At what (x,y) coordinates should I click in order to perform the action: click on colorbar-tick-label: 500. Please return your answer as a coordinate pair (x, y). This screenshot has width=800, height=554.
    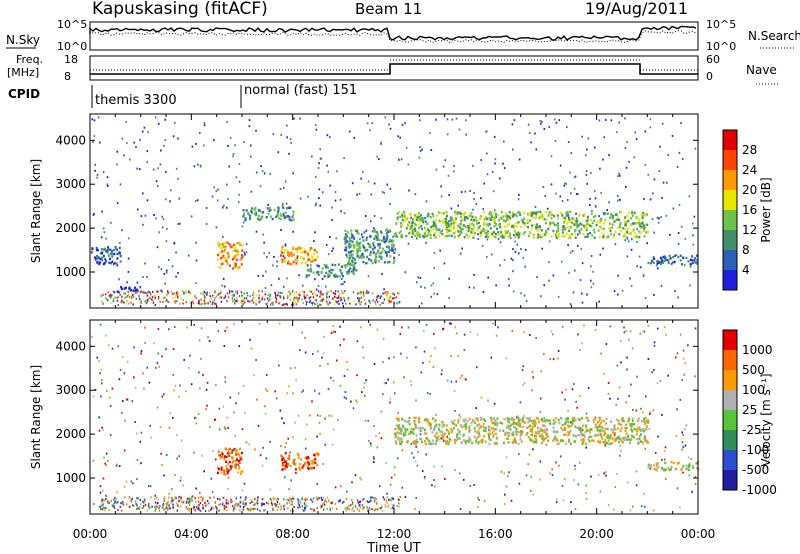
    Looking at the image, I should click on (753, 370).